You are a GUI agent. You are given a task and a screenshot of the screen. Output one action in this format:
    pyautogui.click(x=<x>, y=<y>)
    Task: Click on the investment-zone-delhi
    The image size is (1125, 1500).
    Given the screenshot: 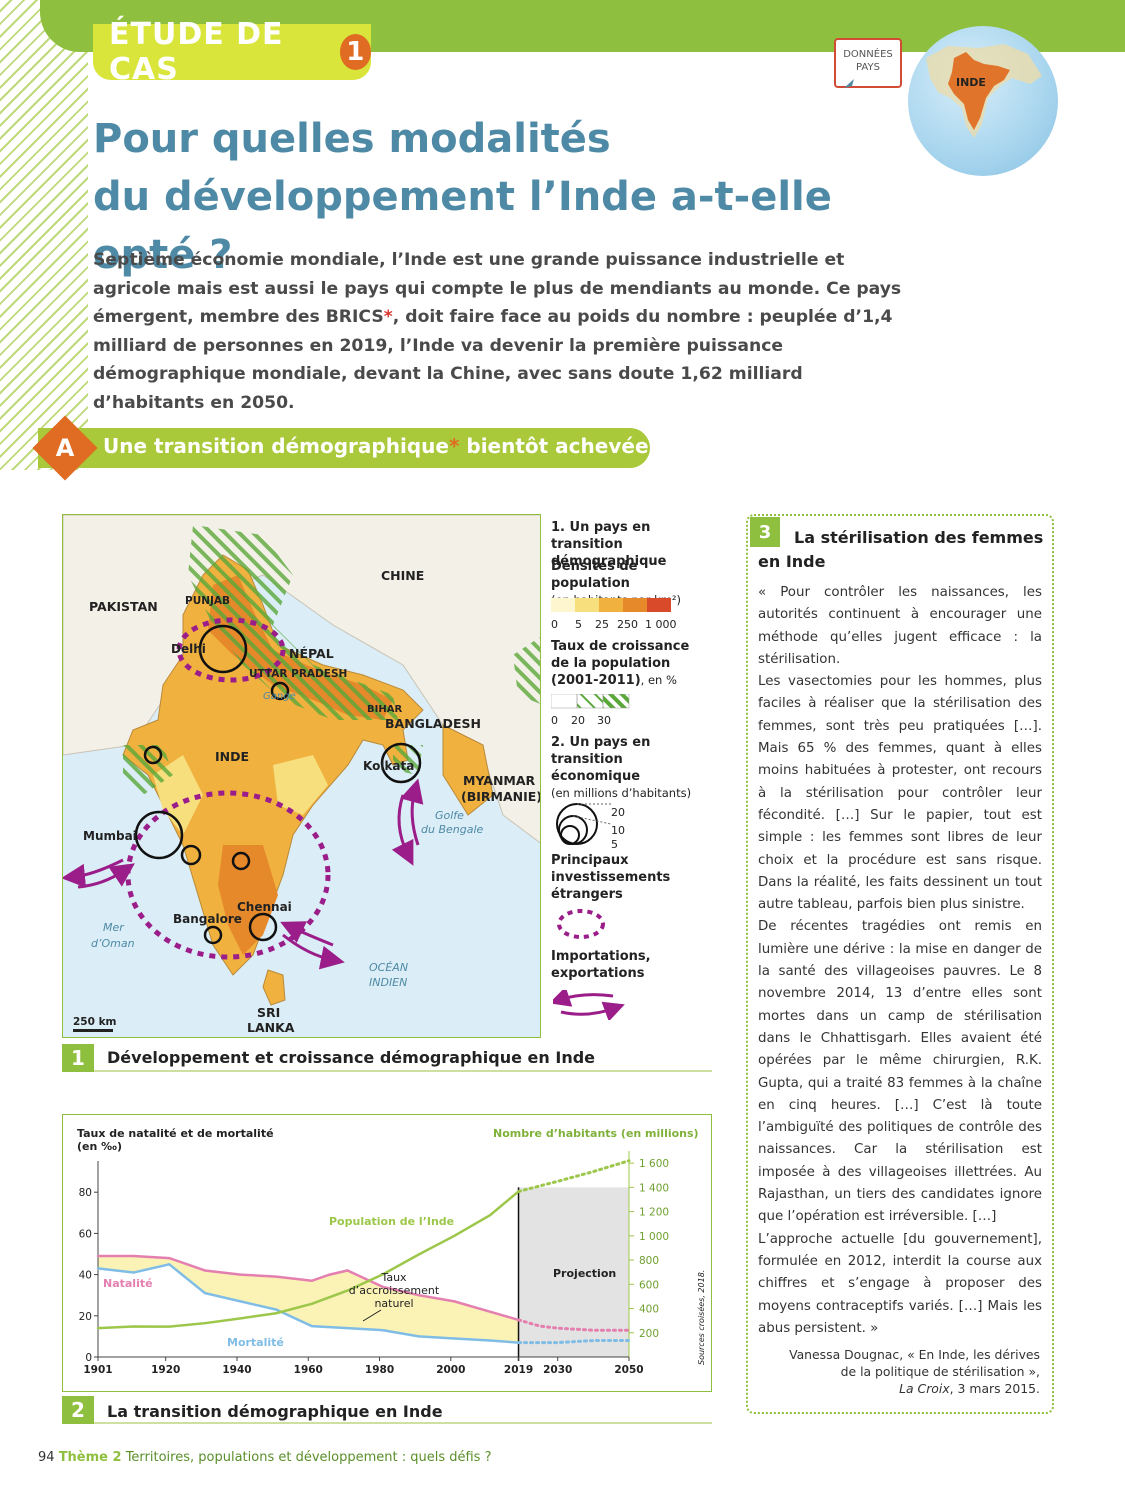 What is the action you would take?
    pyautogui.click(x=231, y=650)
    